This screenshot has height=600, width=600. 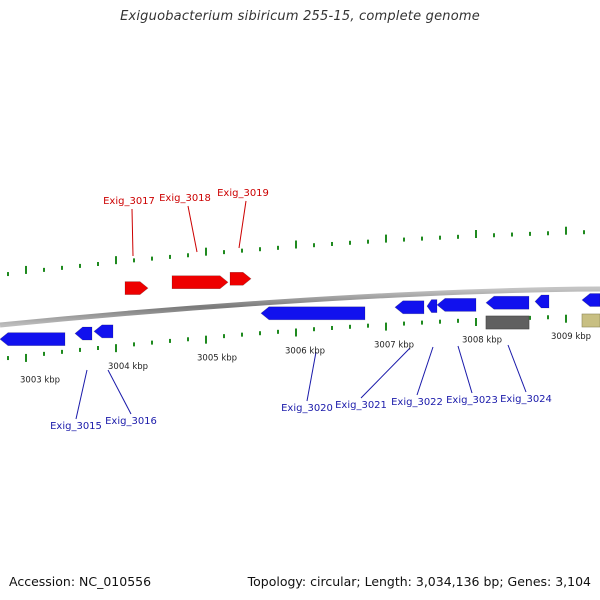 What do you see at coordinates (217, 358) in the screenshot?
I see `scale-label: 3005 kbp` at bounding box center [217, 358].